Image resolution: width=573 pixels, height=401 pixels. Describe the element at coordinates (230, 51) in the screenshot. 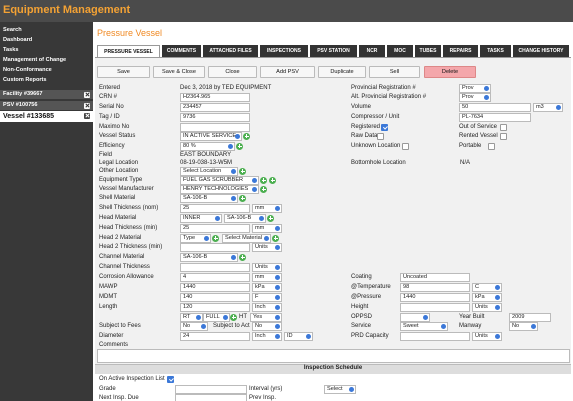

I see `tab: ATTACHED FILES` at that location.